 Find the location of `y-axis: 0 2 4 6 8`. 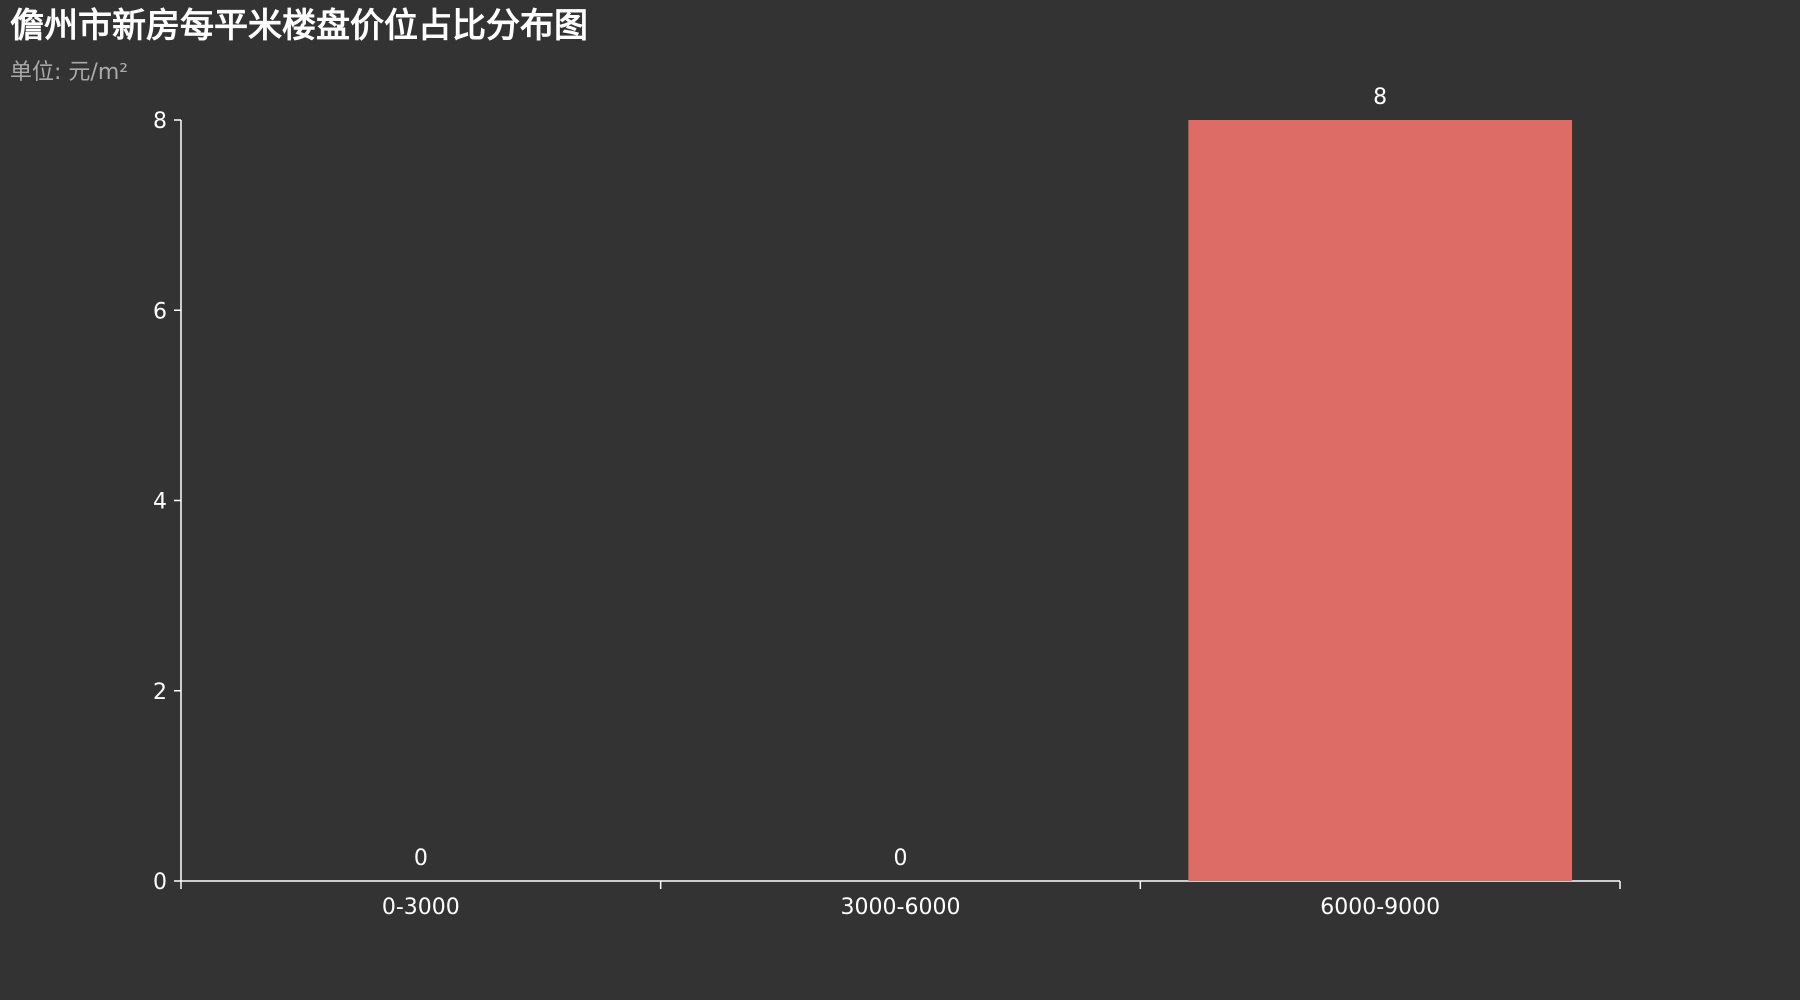

y-axis: 0 2 4 6 8 is located at coordinates (167, 502).